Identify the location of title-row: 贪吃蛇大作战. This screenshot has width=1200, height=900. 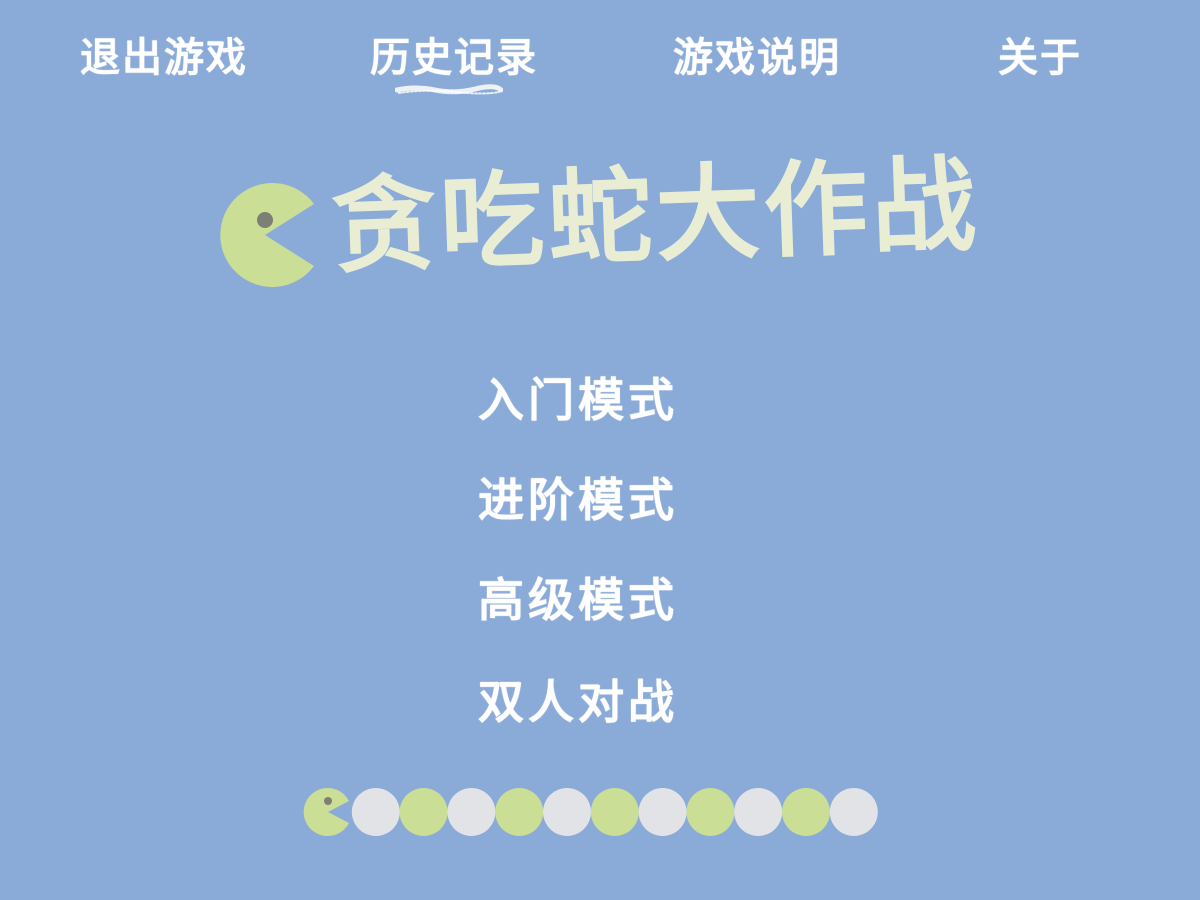
(620, 221).